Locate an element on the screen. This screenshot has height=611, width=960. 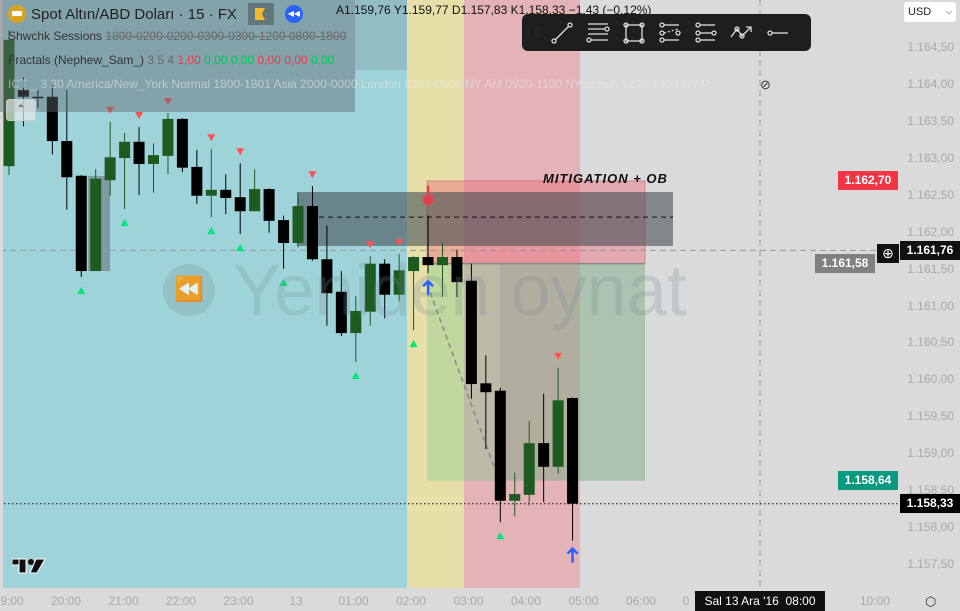
rectangle-tool is located at coordinates (634, 32).